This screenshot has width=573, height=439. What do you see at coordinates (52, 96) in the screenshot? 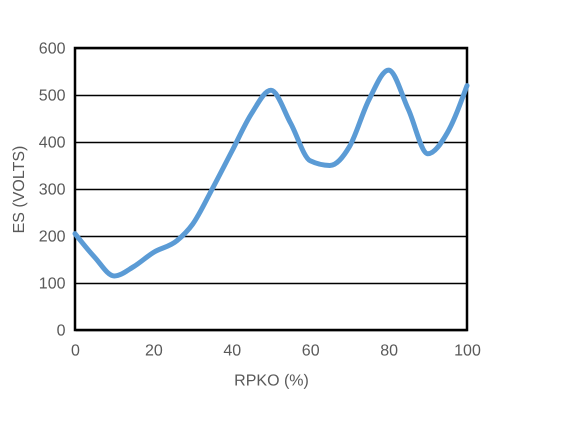
I see `y-tick-label: 500` at bounding box center [52, 96].